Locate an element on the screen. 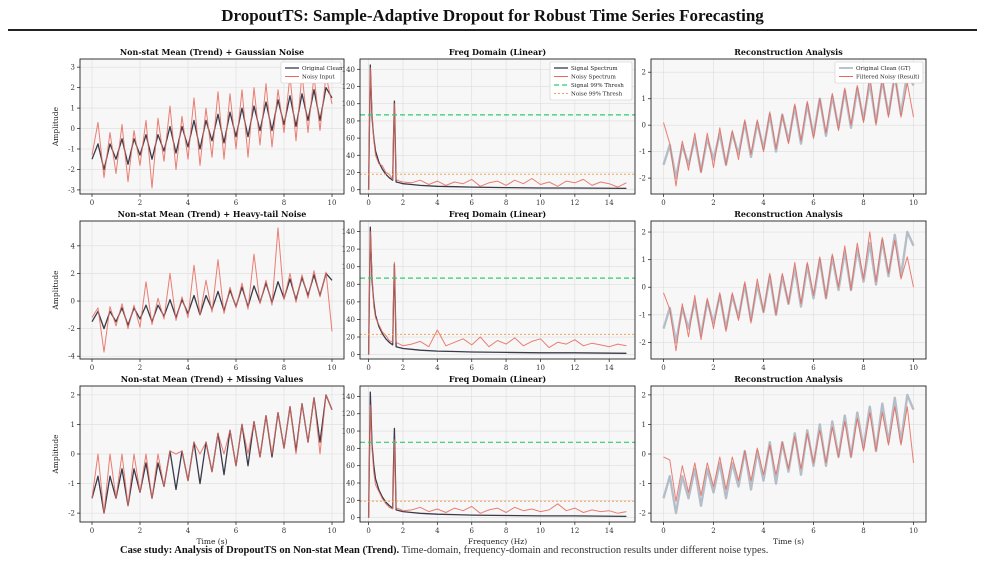 This screenshot has height=563, width=985. x-axis-label: Time (s) is located at coordinates (211, 541).